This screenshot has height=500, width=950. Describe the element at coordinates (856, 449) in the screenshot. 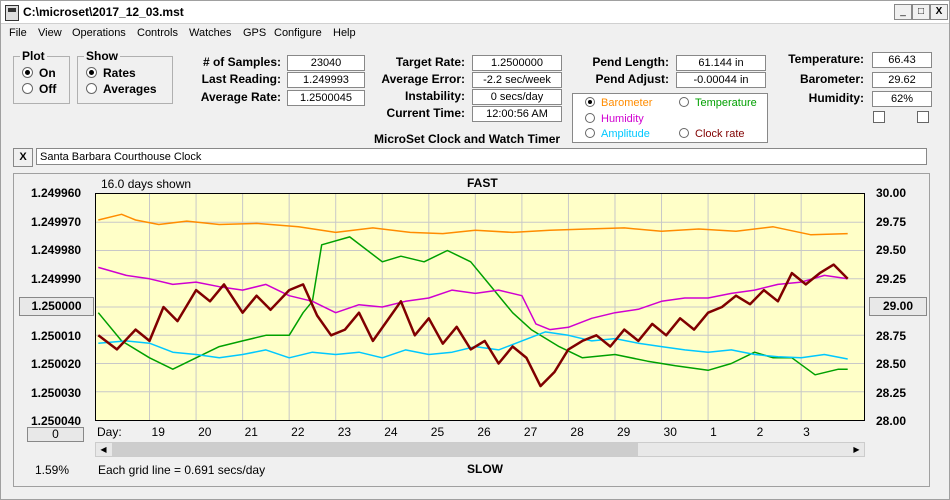

I see `scroll-right-icon: ▶` at that location.